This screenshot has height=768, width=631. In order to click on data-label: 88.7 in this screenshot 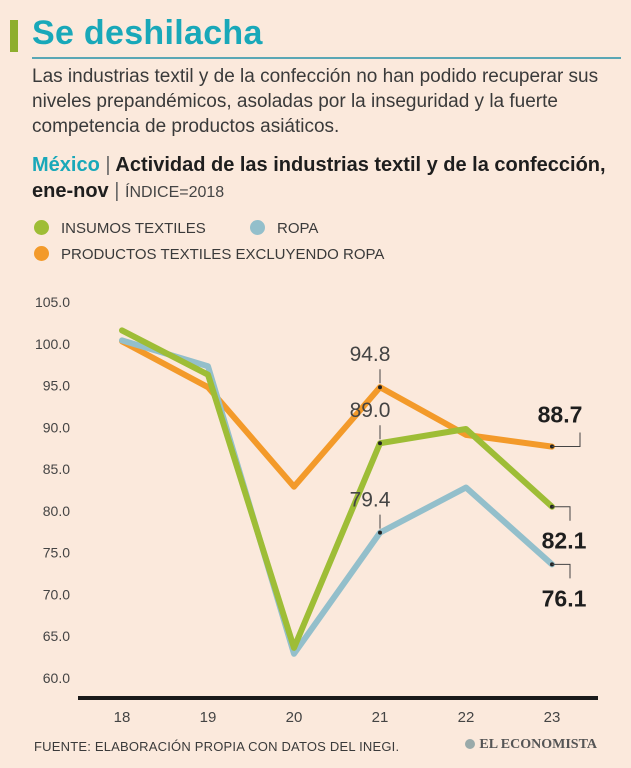, I will do `click(560, 415)`.